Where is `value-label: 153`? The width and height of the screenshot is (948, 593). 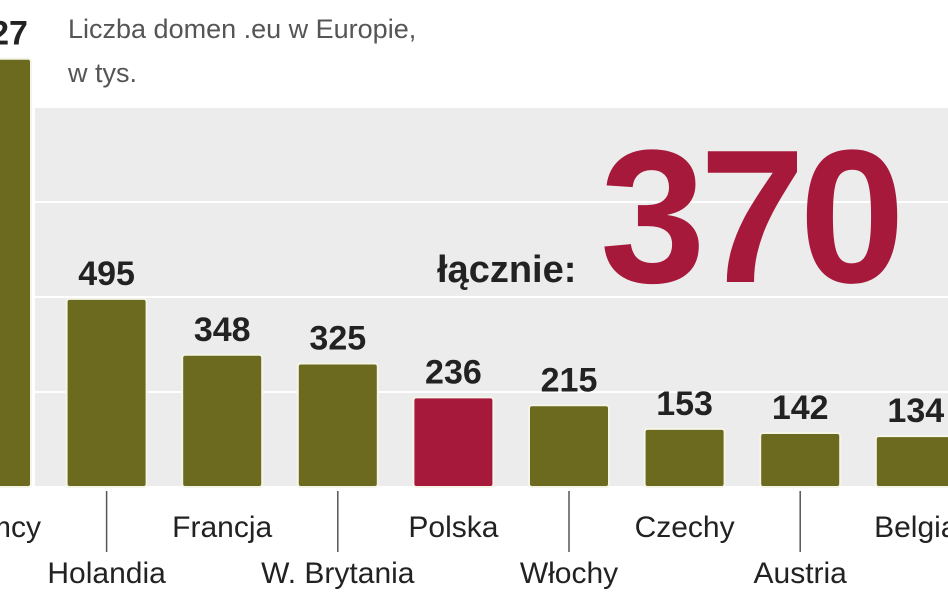 value-label: 153 is located at coordinates (684, 404).